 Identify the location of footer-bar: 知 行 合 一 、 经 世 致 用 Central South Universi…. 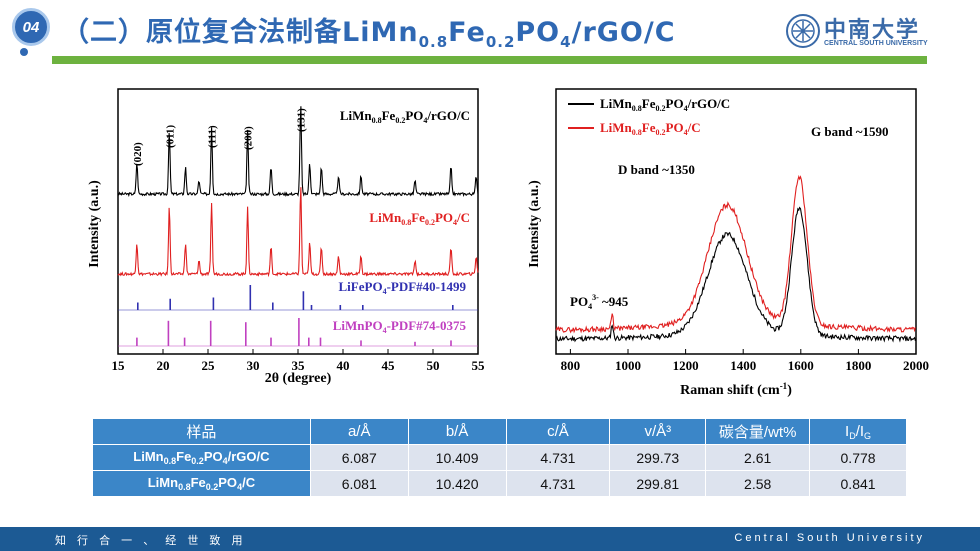
(490, 539).